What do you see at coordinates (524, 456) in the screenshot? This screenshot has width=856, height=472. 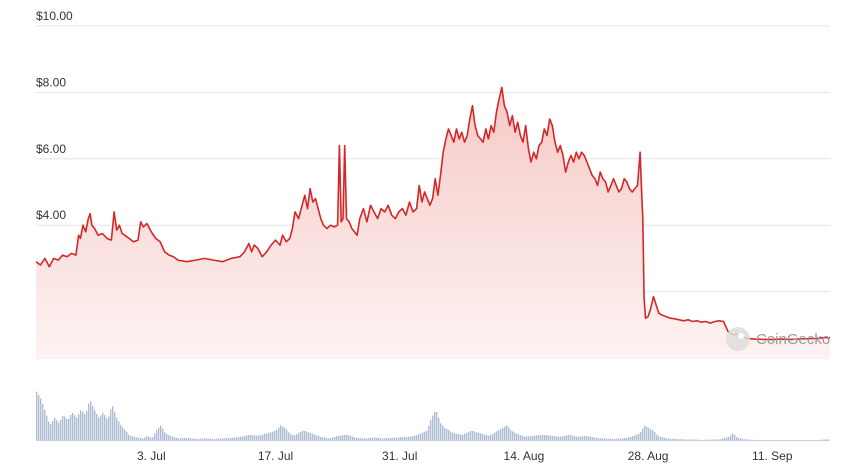 I see `x-tick-label: 14. Aug` at bounding box center [524, 456].